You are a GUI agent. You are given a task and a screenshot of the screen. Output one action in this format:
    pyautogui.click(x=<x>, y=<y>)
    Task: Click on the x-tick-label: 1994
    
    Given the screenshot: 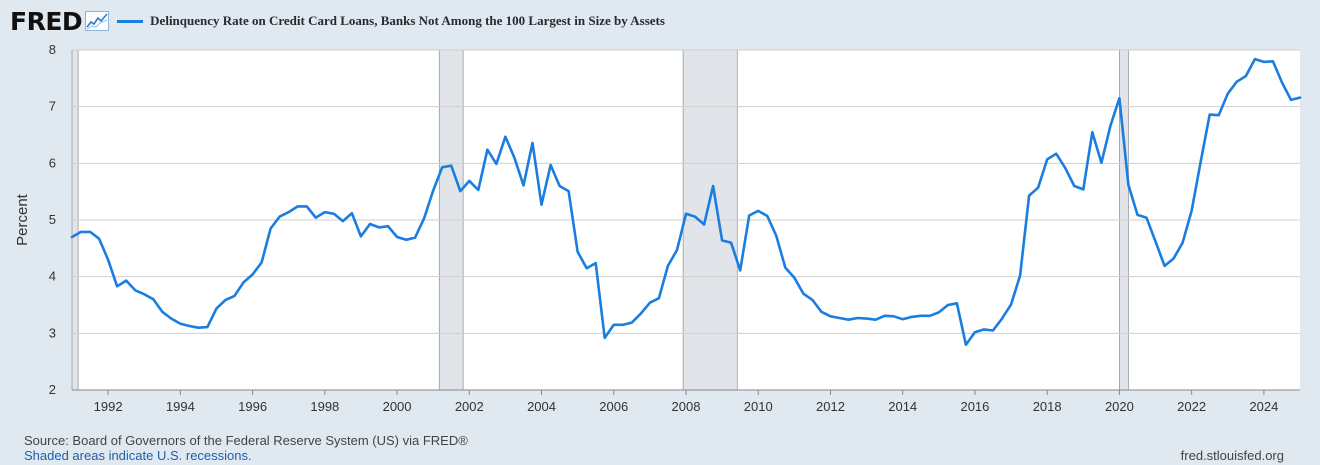 What is the action you would take?
    pyautogui.click(x=180, y=406)
    